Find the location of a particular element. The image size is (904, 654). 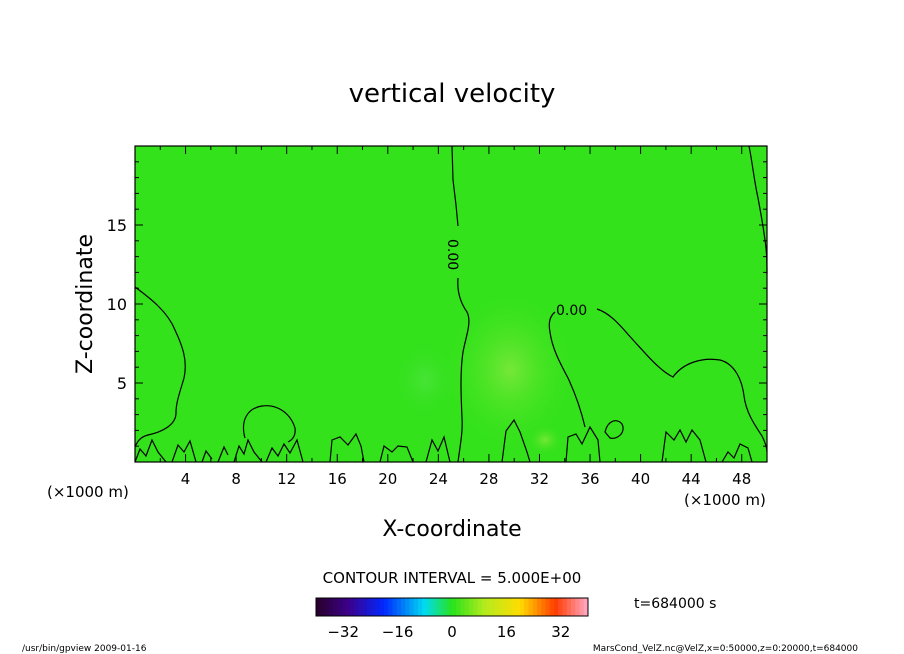

x-tick-label: 28 is located at coordinates (488, 479).